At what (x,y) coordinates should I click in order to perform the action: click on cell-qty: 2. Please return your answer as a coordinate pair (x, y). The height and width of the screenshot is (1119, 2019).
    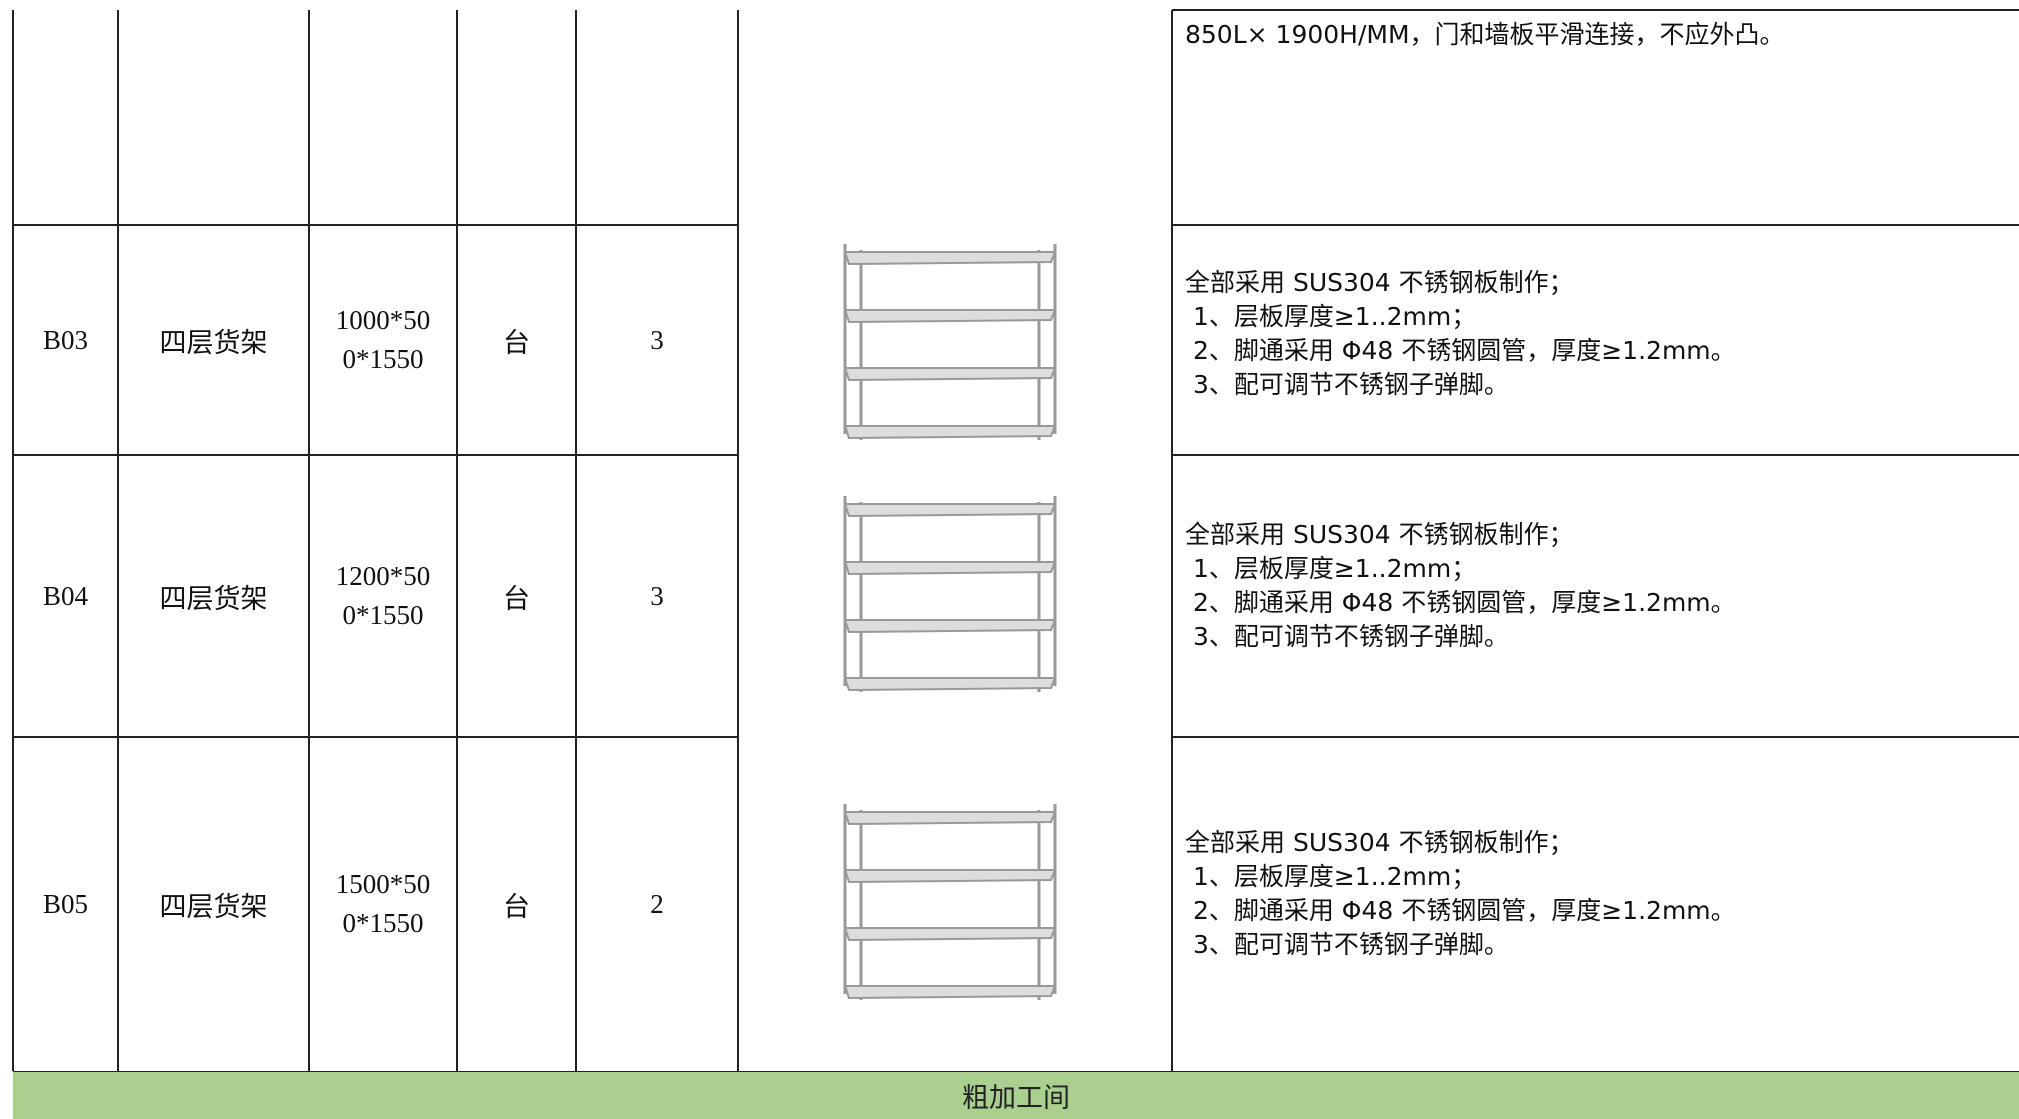
    Looking at the image, I should click on (657, 904).